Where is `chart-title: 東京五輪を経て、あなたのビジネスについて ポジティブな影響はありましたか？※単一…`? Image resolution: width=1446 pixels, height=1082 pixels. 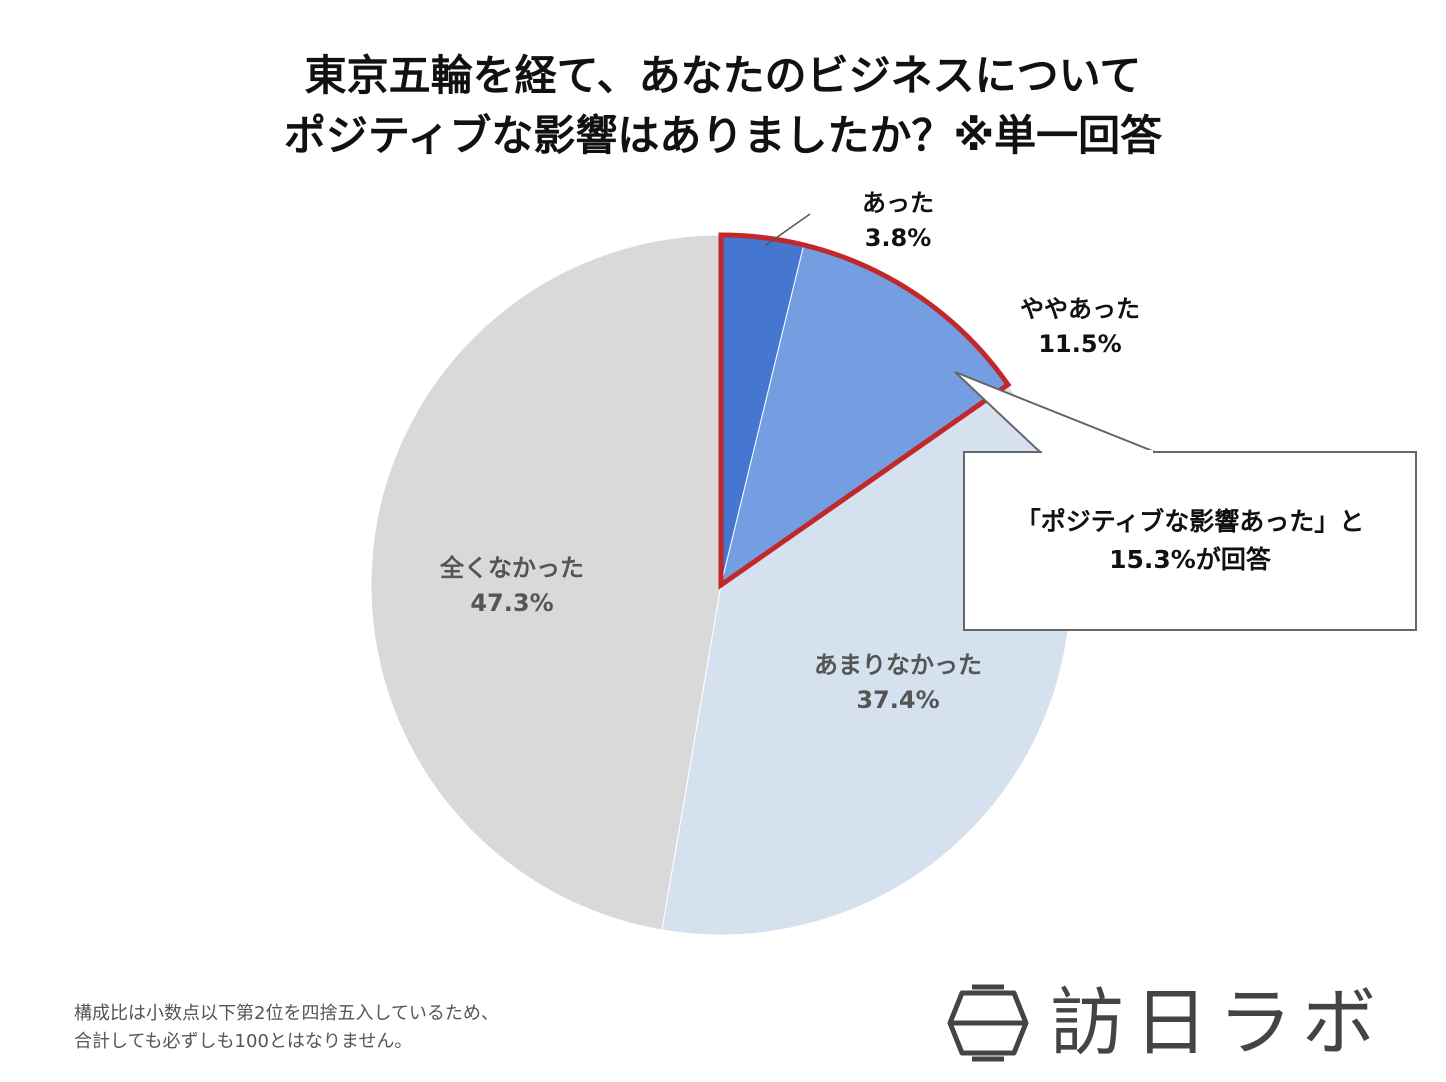
chart-title: 東京五輪を経て、あなたのビジネスについて ポジティブな影響はありましたか？※単一… is located at coordinates (723, 106).